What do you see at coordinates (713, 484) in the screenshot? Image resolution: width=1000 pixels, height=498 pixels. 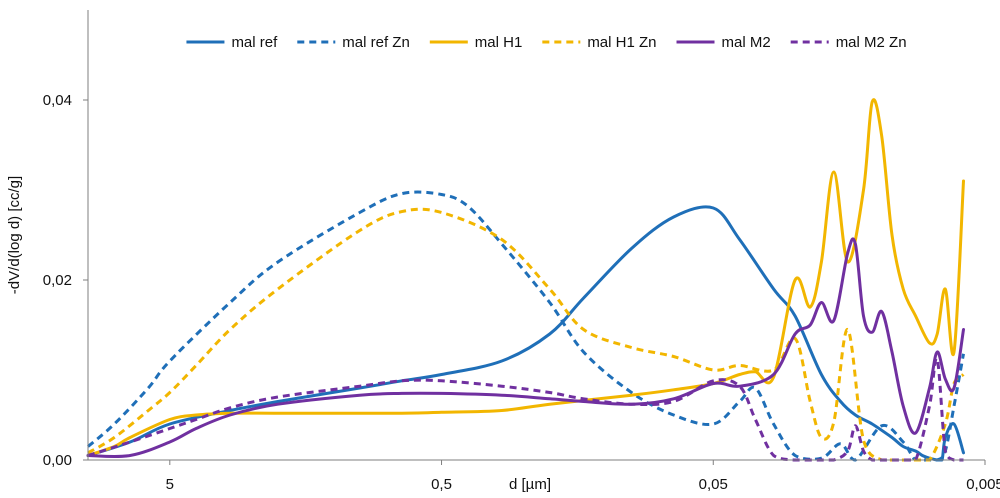 I see `x-tick-label: 0,05` at bounding box center [713, 484].